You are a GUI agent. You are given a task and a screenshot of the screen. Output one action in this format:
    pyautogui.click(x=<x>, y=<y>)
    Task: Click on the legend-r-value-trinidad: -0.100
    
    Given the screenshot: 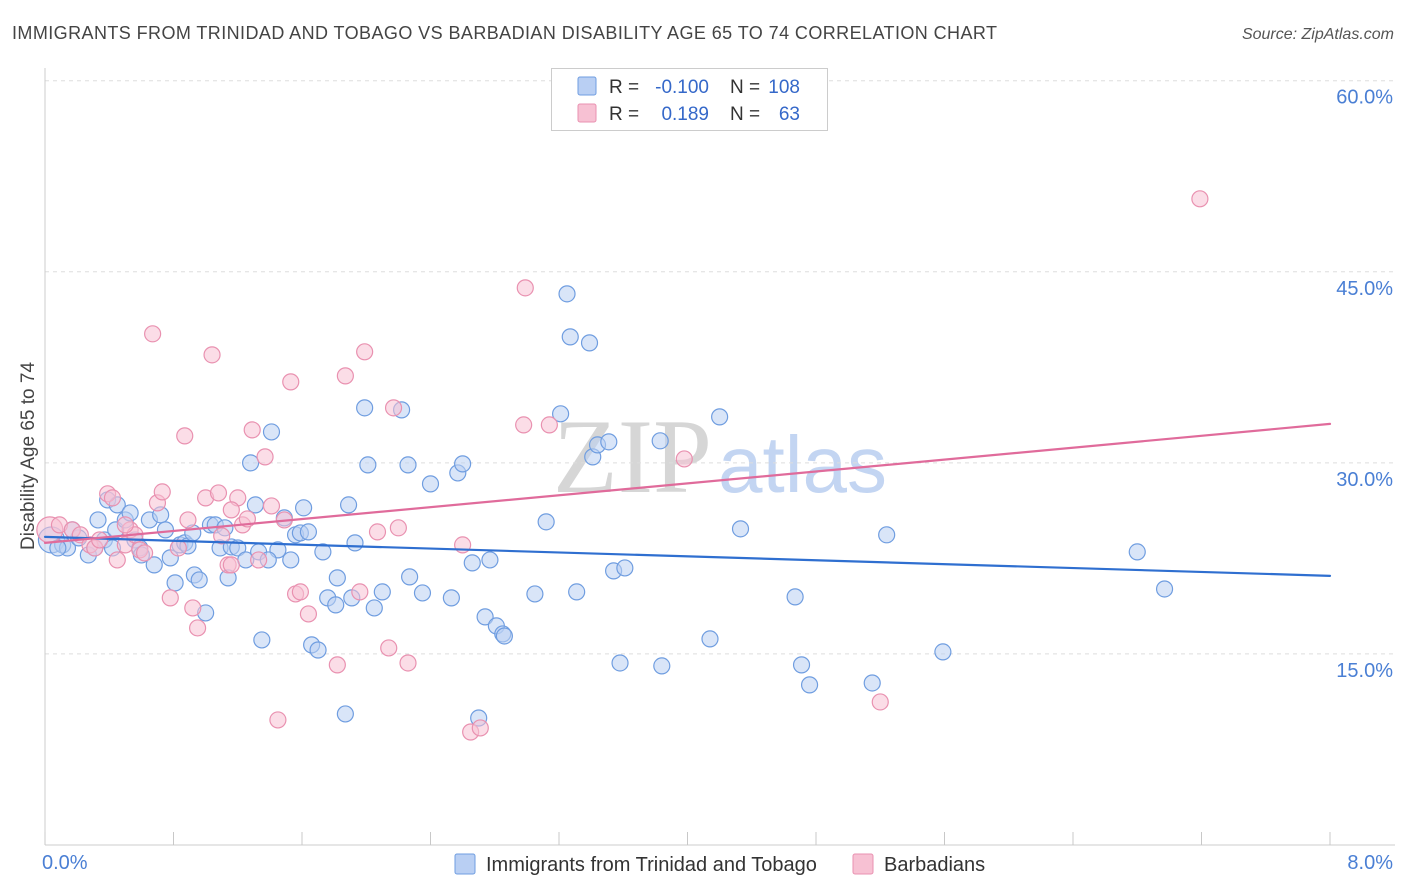 What is the action you would take?
    pyautogui.click(x=682, y=87)
    